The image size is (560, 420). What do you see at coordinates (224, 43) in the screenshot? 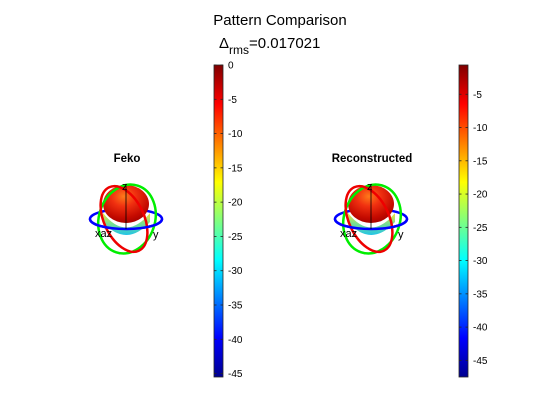
I see `delta-symbol: Δ` at bounding box center [224, 43].